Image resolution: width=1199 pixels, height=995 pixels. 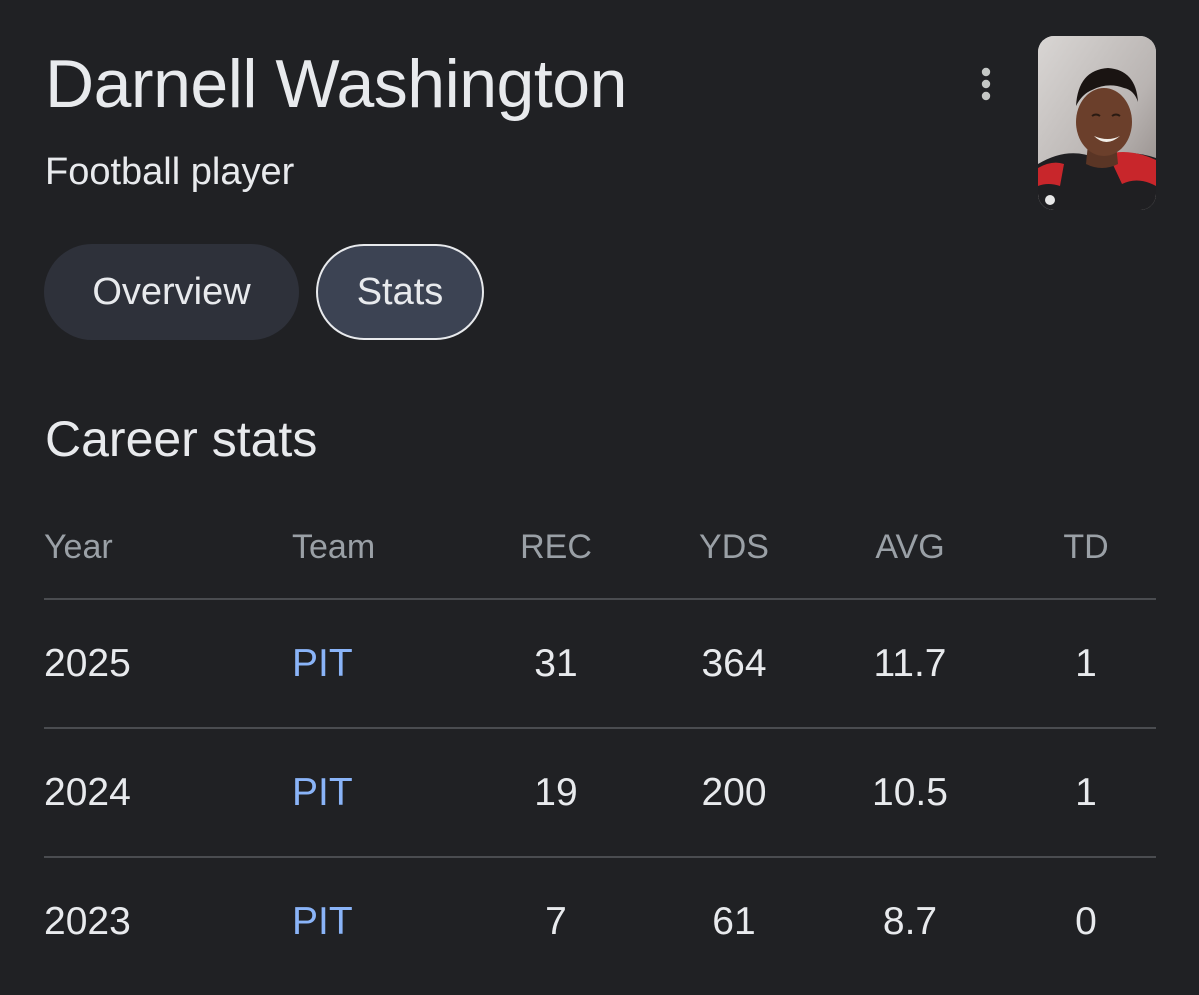 I want to click on player-name: Darnell Washington, so click(x=336, y=84).